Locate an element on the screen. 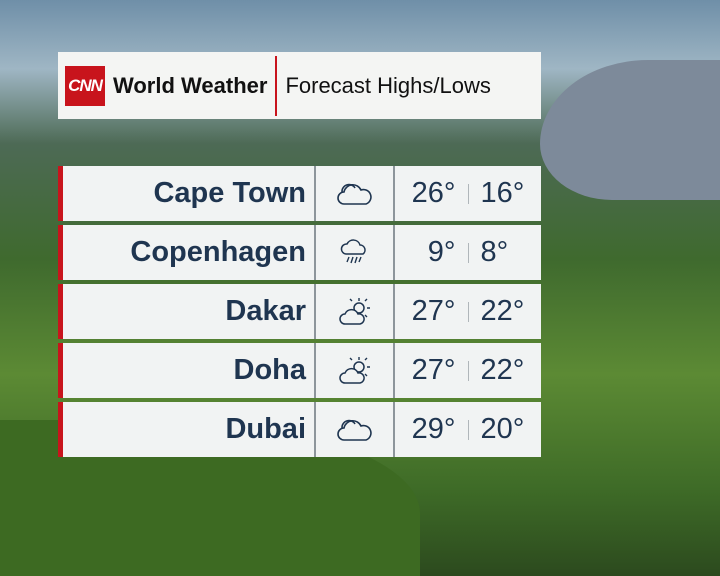  background-mountain is located at coordinates (630, 130).